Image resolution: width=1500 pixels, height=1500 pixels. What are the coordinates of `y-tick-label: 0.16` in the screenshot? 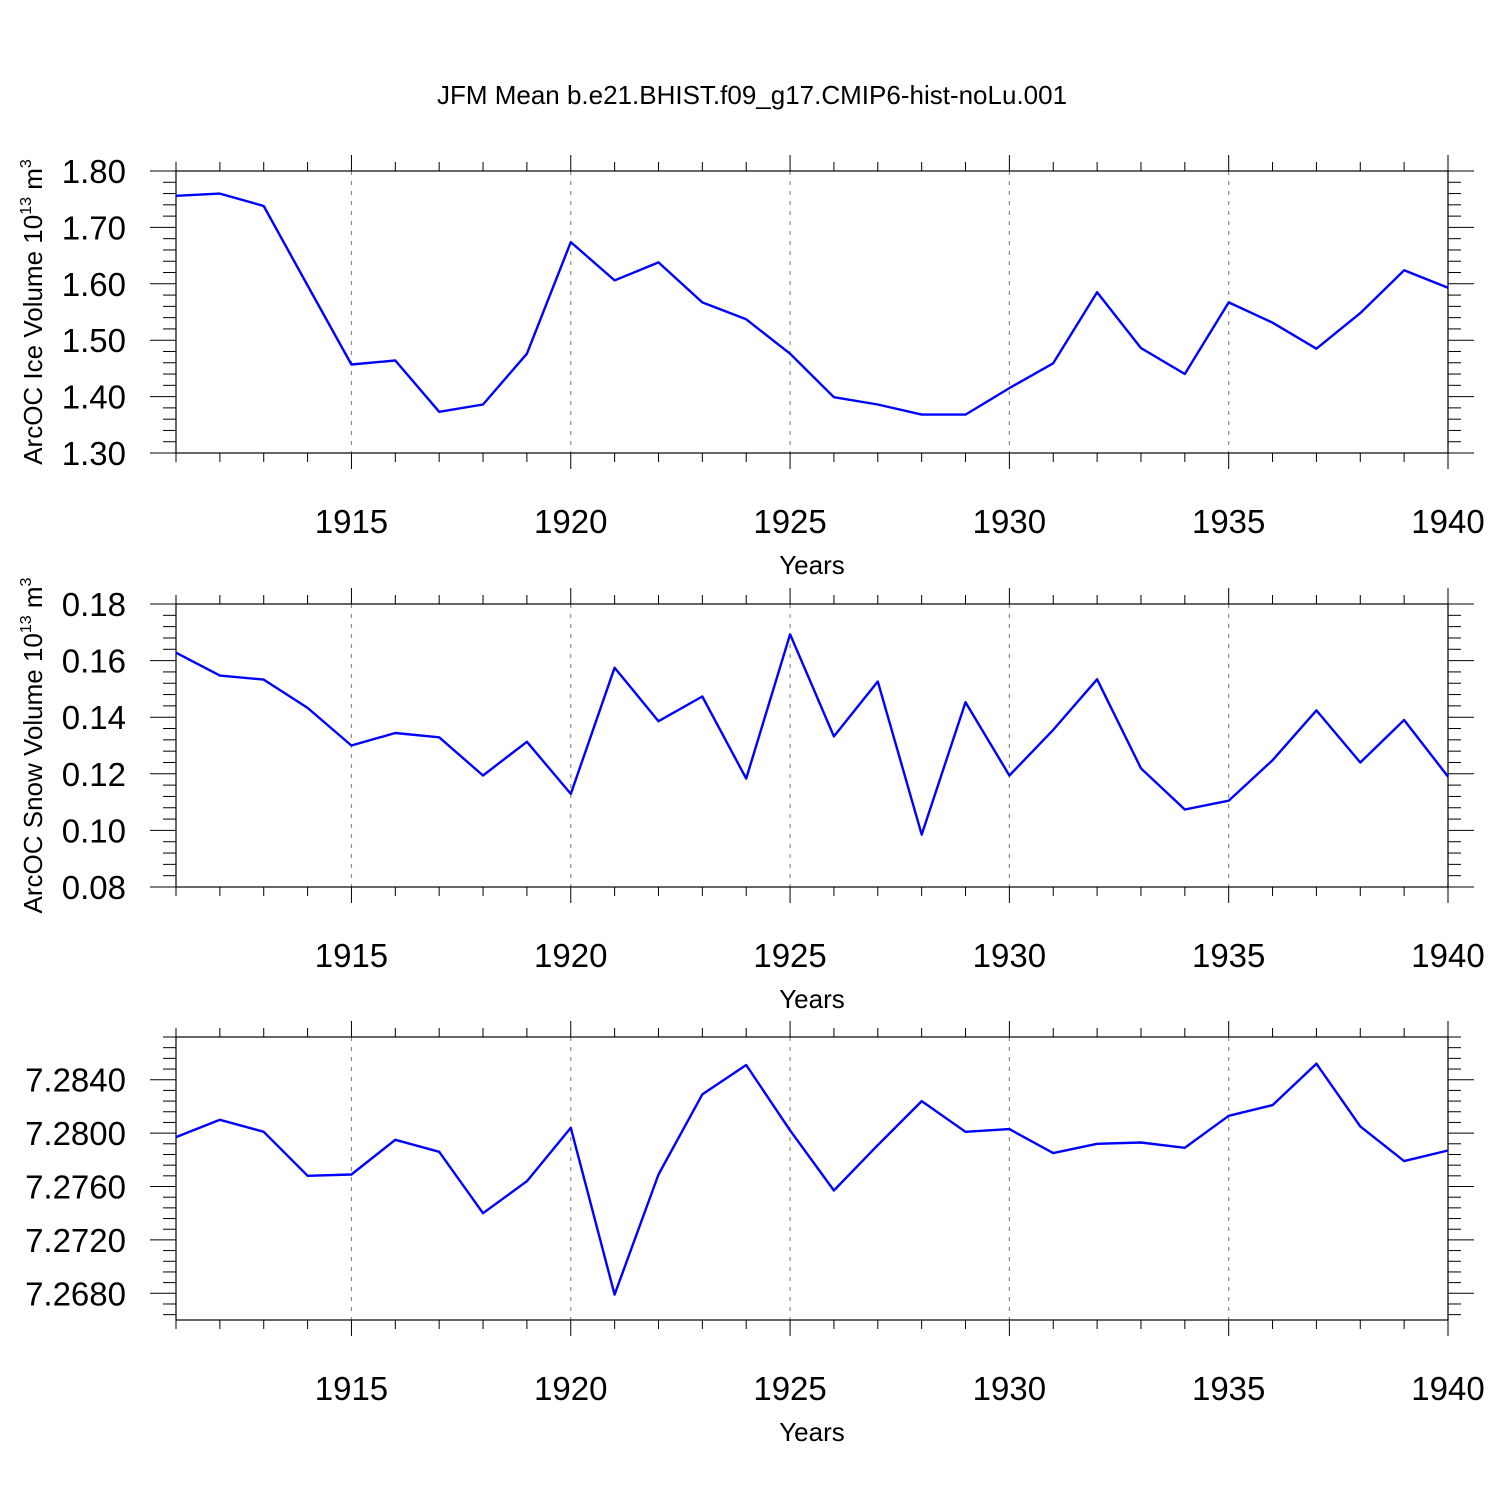 It's located at (94, 661).